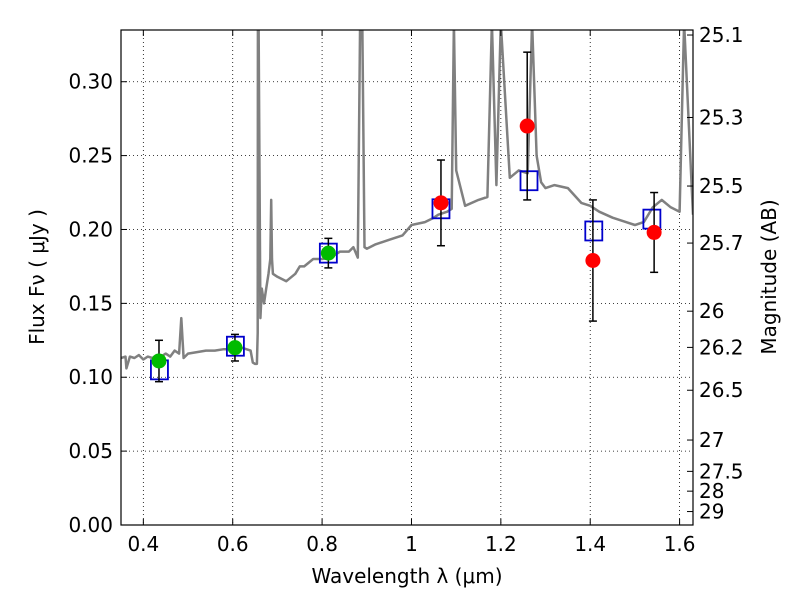  Describe the element at coordinates (90, 303) in the screenshot. I see `y-tick-label: 0.15` at that location.